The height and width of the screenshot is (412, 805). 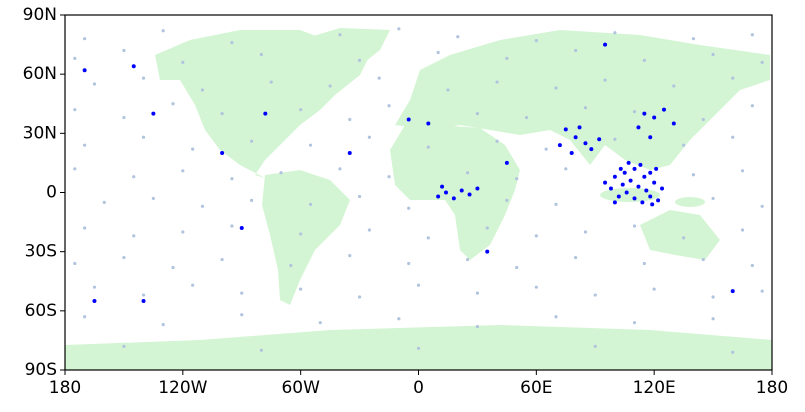 I want to click on australia, so click(x=680, y=235).